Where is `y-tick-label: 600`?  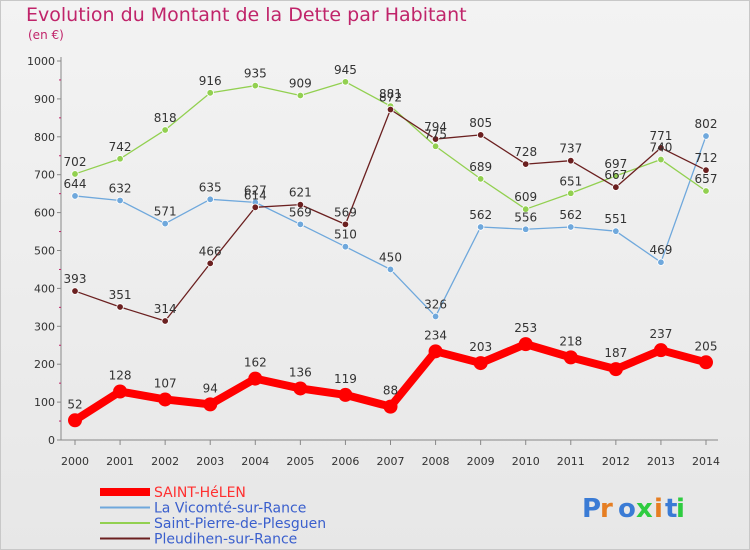
y-tick-label: 600 is located at coordinates (44, 213).